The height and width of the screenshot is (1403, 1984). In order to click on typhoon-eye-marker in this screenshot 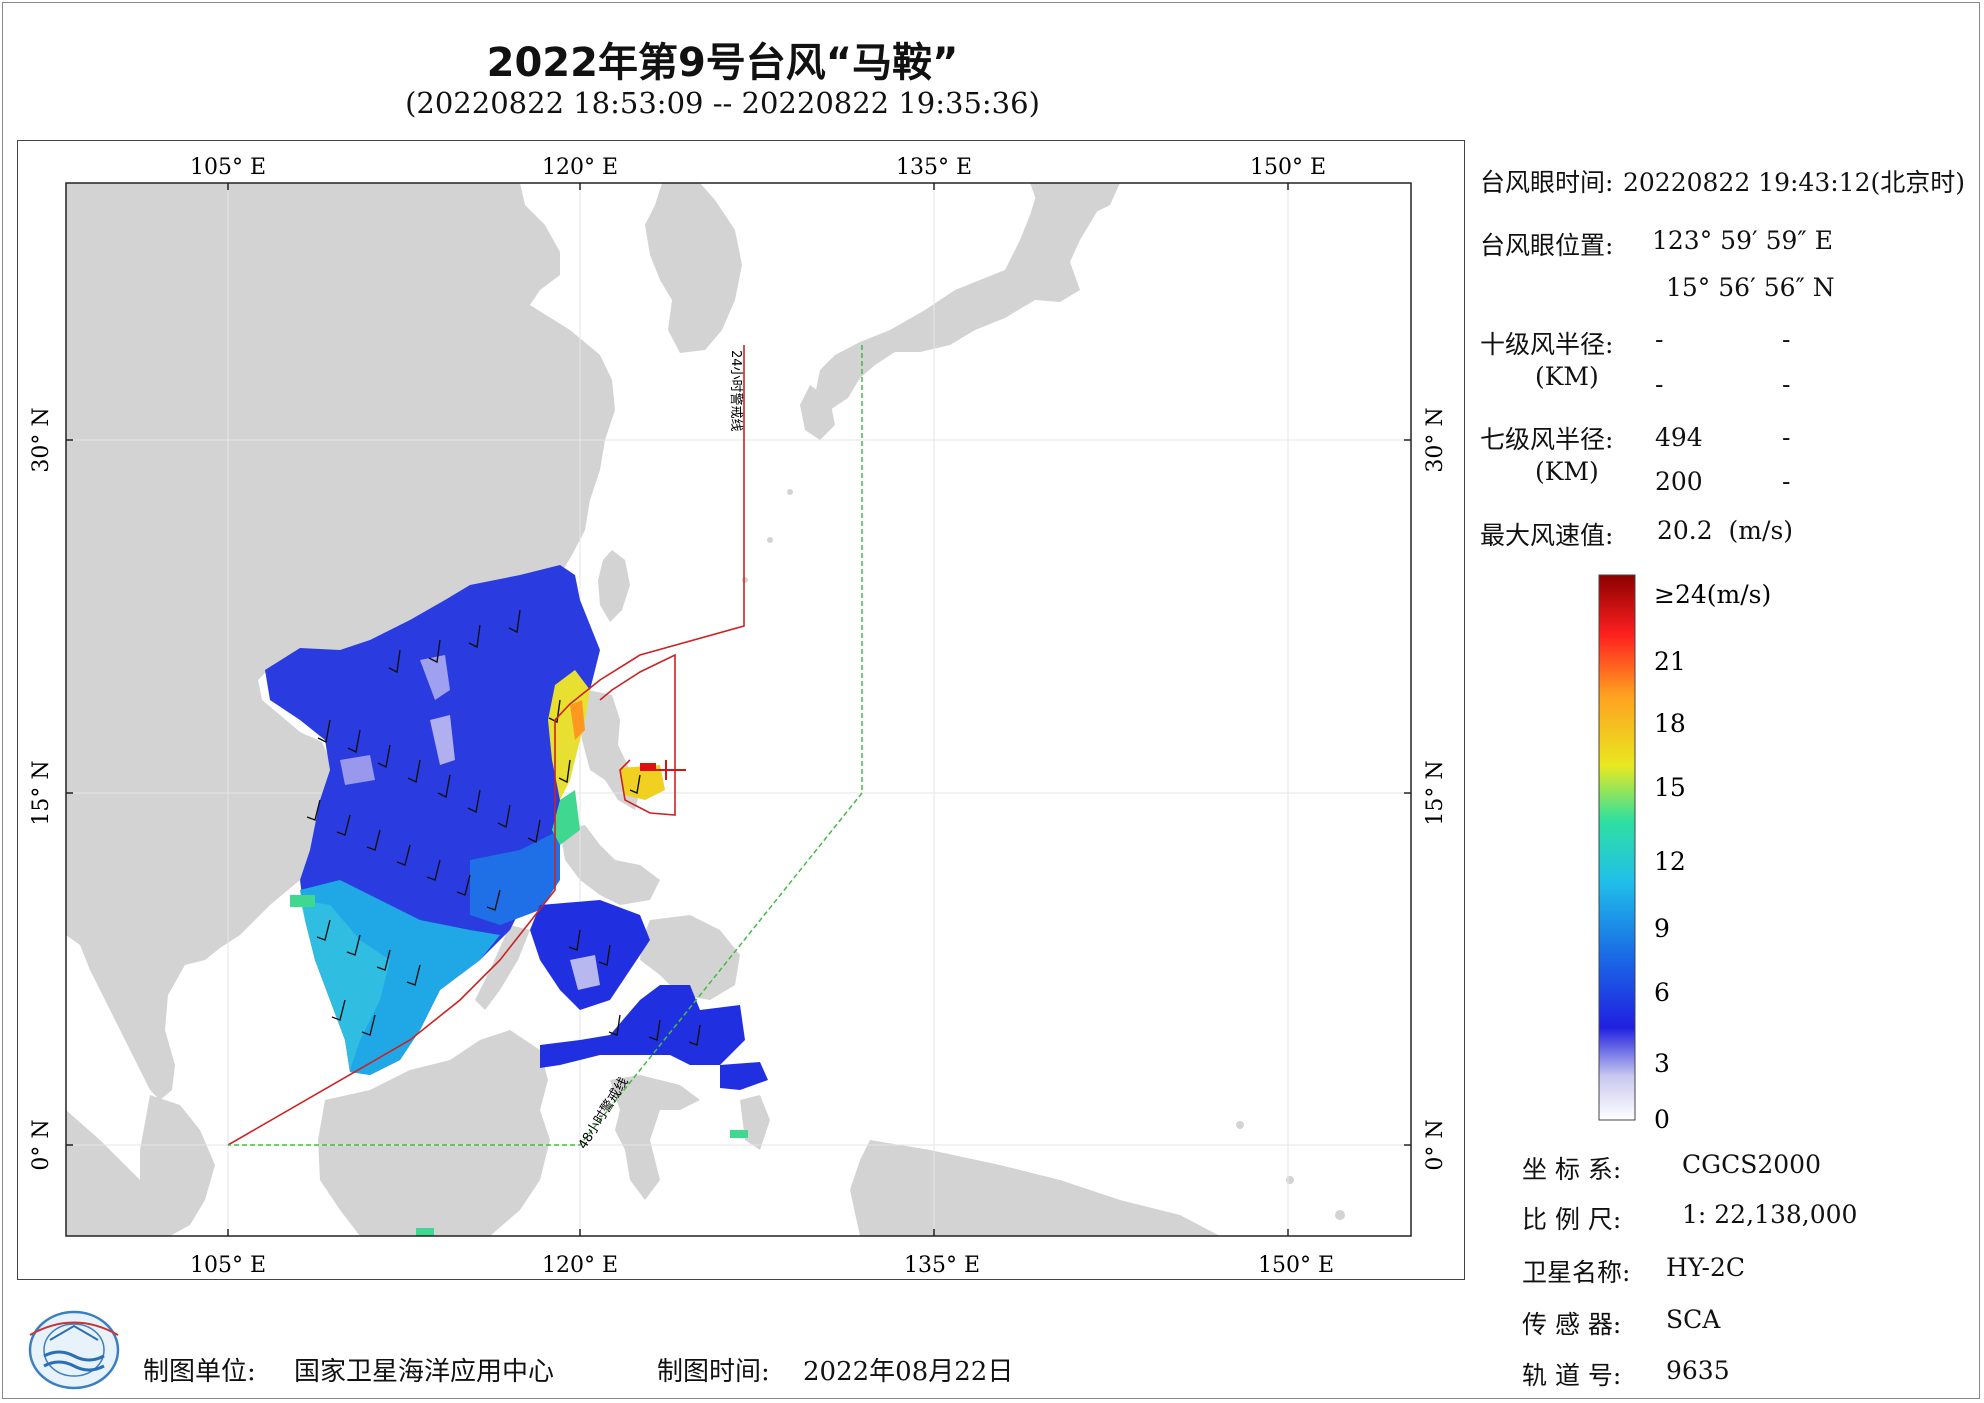, I will do `click(666, 770)`.